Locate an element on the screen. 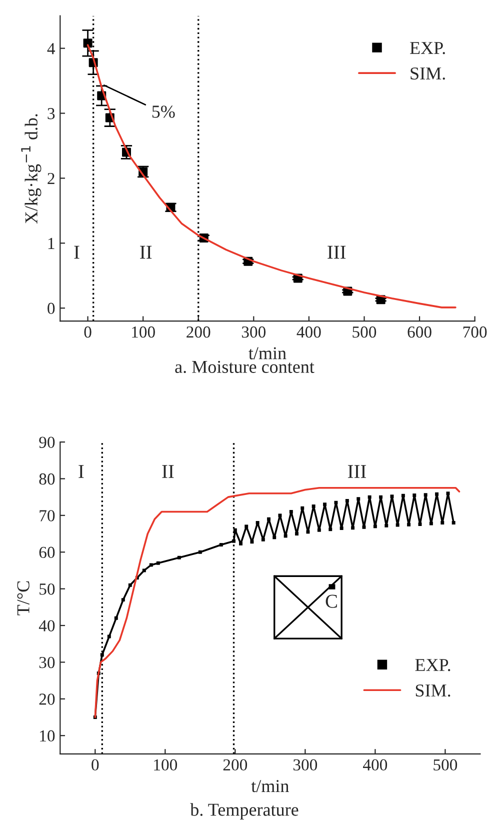 The height and width of the screenshot is (834, 489). annotation: 5% is located at coordinates (163, 112).